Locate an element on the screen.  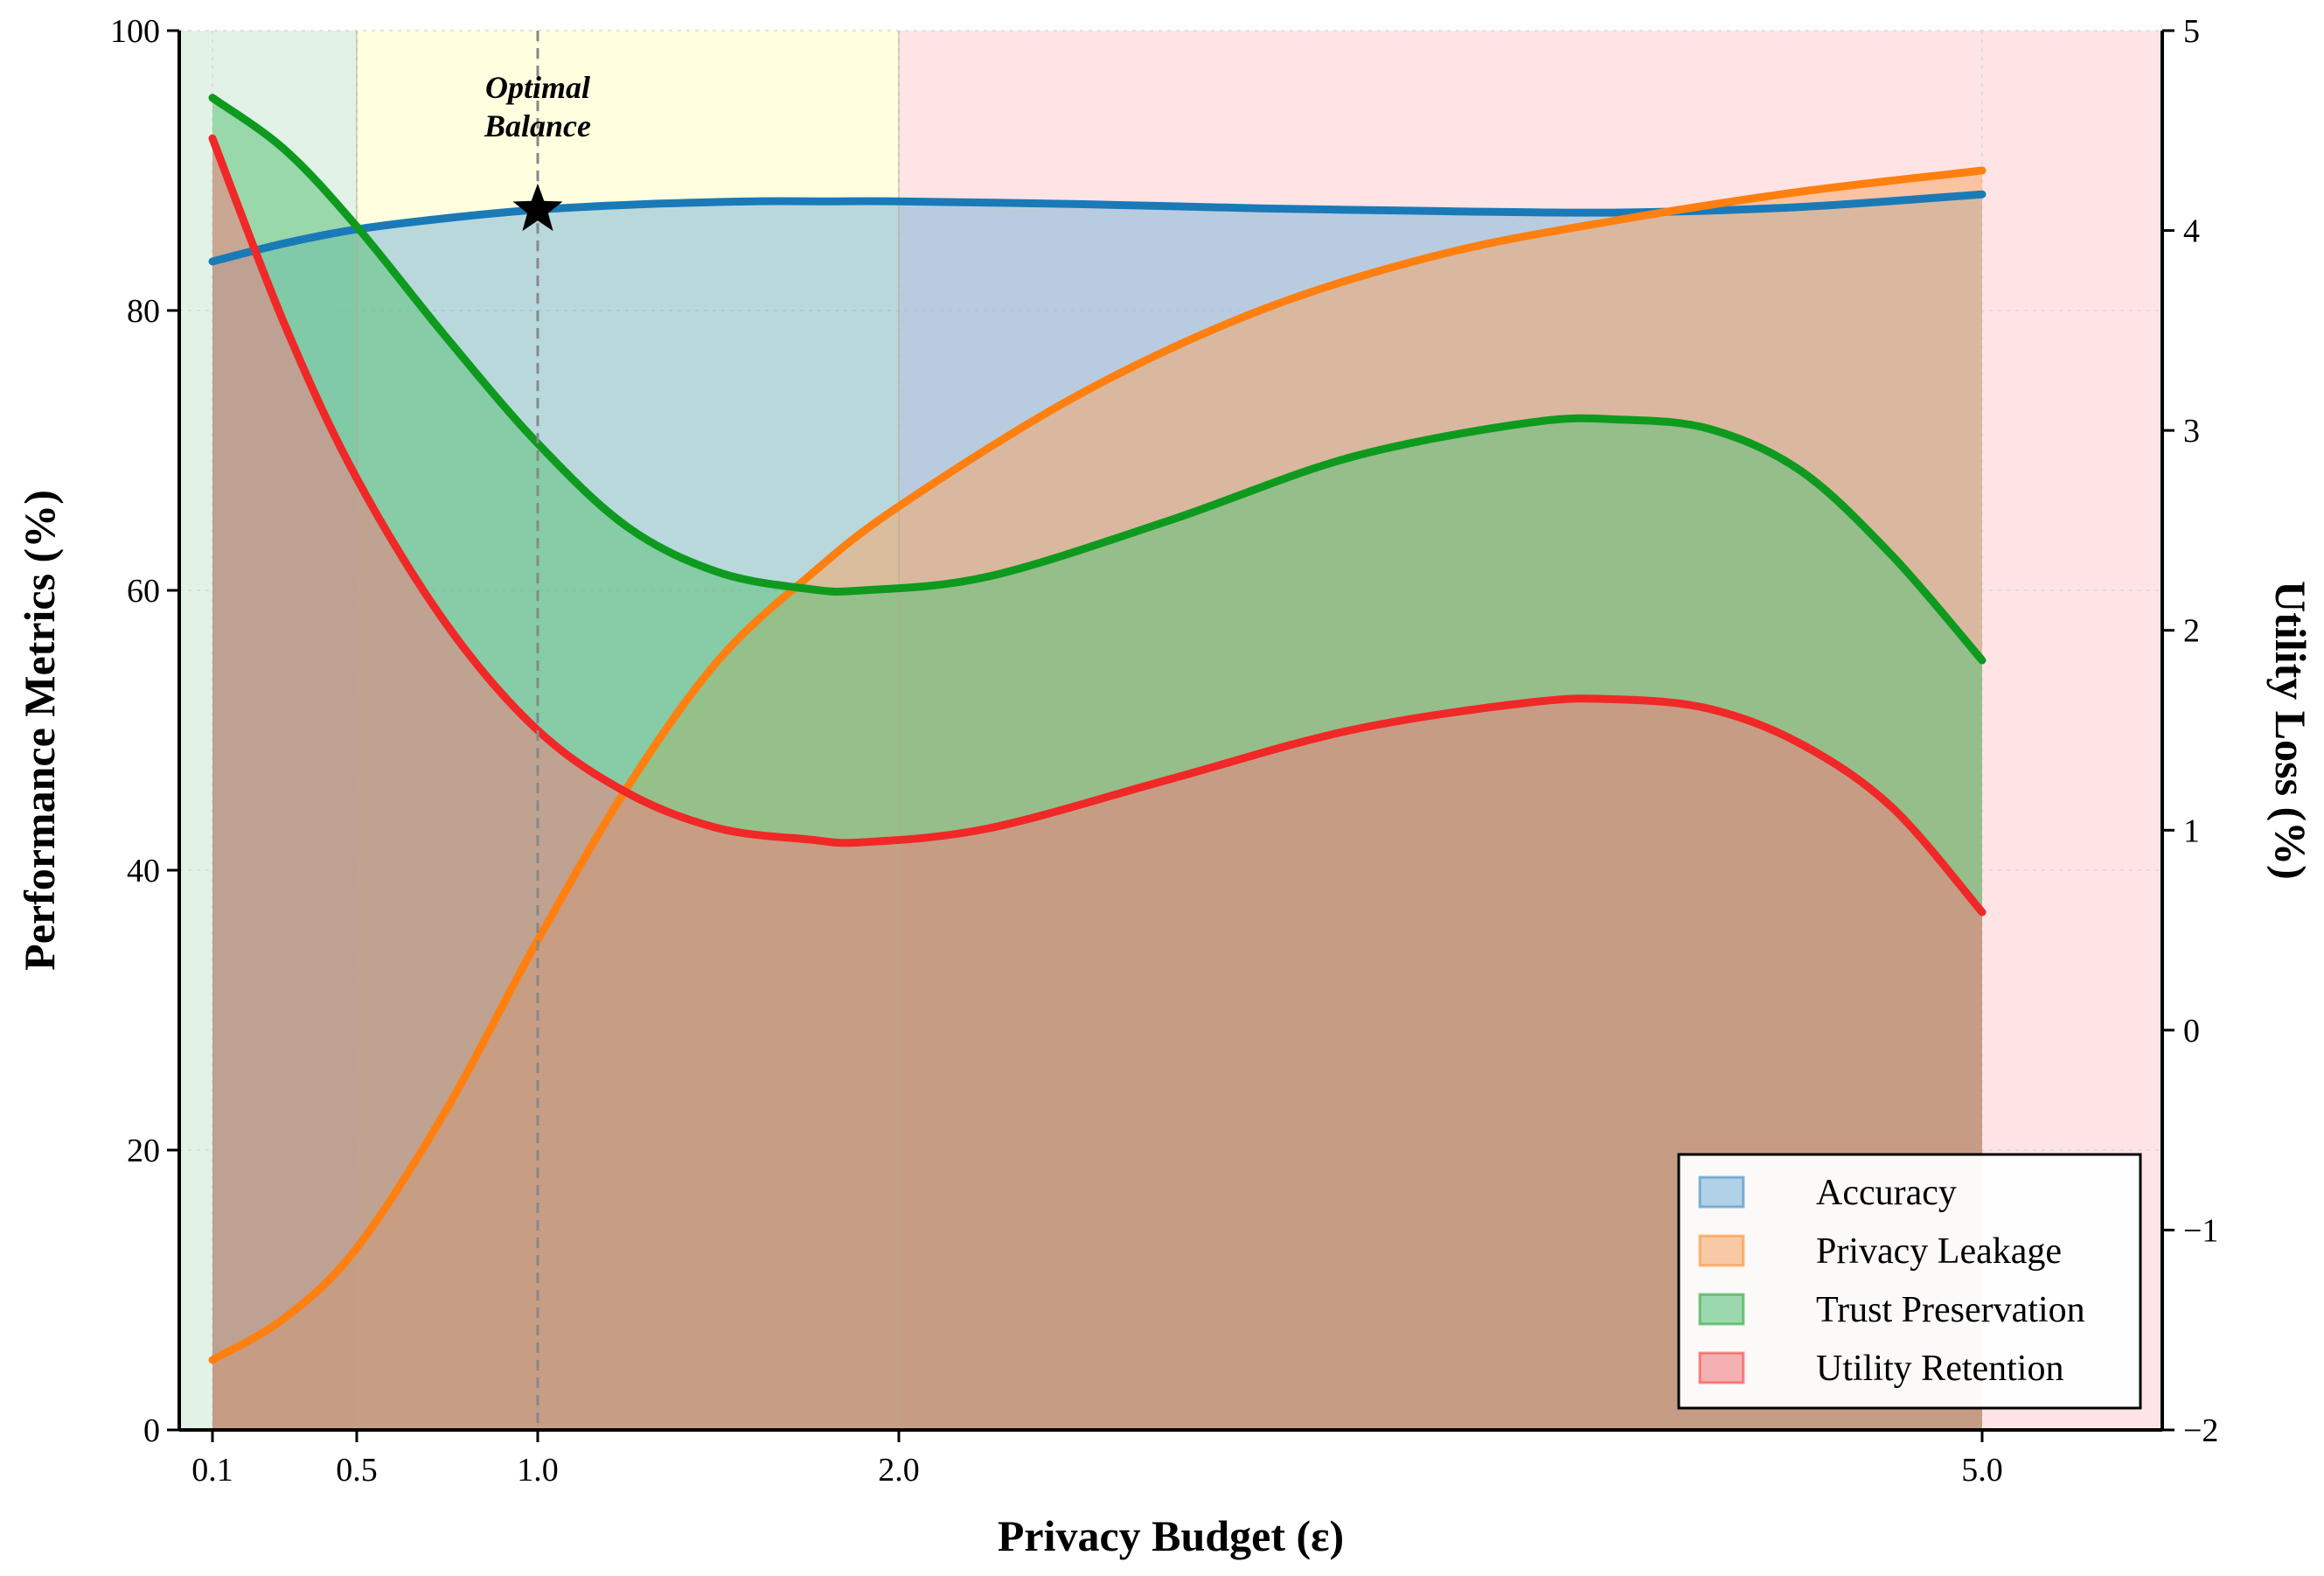
line-accuracy is located at coordinates (1097, 228).